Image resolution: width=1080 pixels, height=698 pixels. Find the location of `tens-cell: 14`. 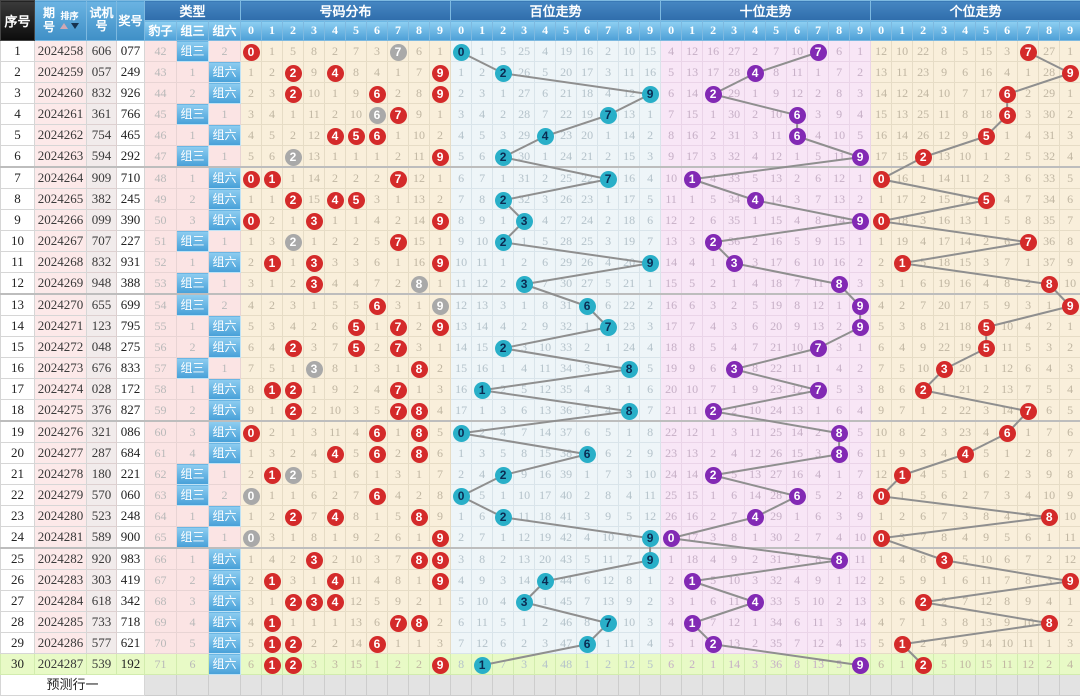

tens-cell: 14 is located at coordinates (839, 220).